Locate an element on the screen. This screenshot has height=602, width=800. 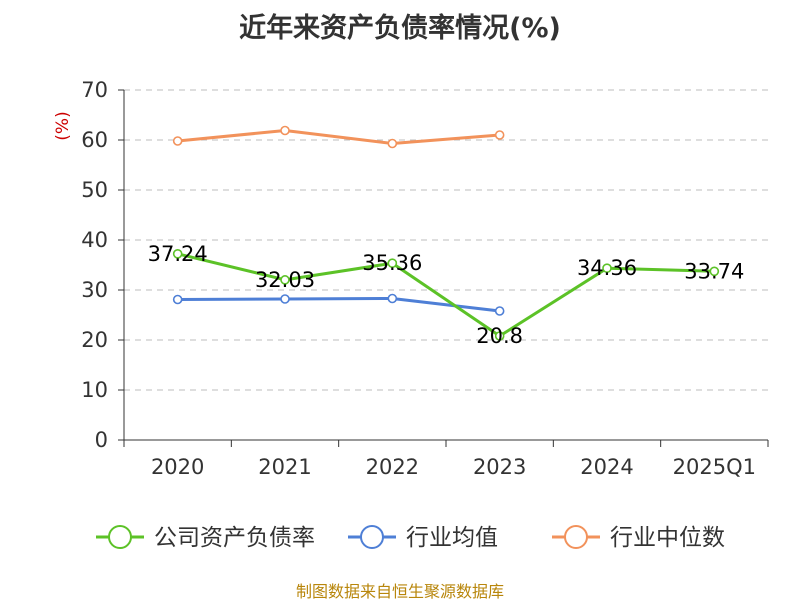
y-tick-label: 10 is located at coordinates (94, 390).